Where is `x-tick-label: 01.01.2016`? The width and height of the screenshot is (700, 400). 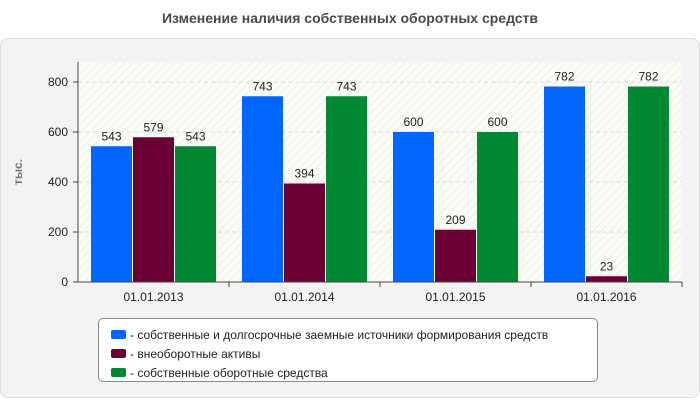 x-tick-label: 01.01.2016 is located at coordinates (606, 297).